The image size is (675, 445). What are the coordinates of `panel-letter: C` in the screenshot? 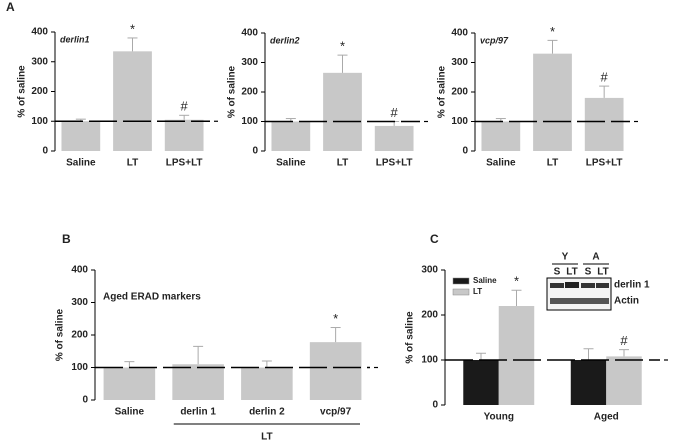 It's located at (434, 239).